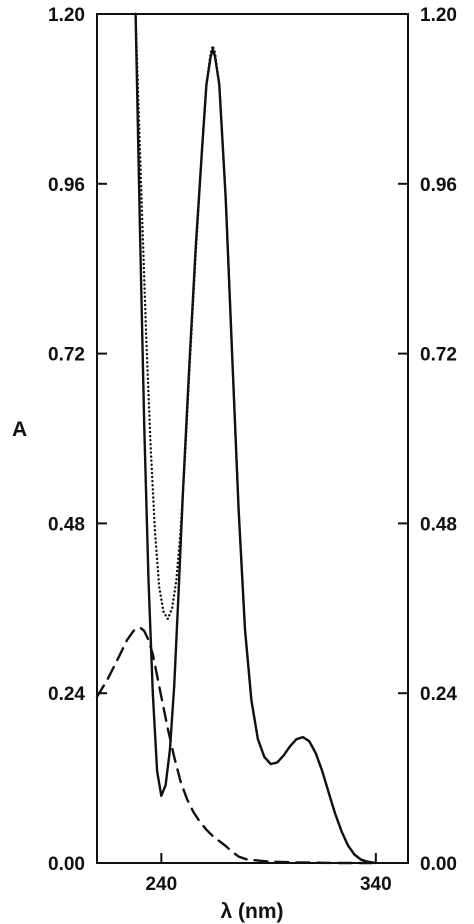 The width and height of the screenshot is (474, 924). Describe the element at coordinates (268, 874) in the screenshot. I see `x-axis: 240 340` at that location.